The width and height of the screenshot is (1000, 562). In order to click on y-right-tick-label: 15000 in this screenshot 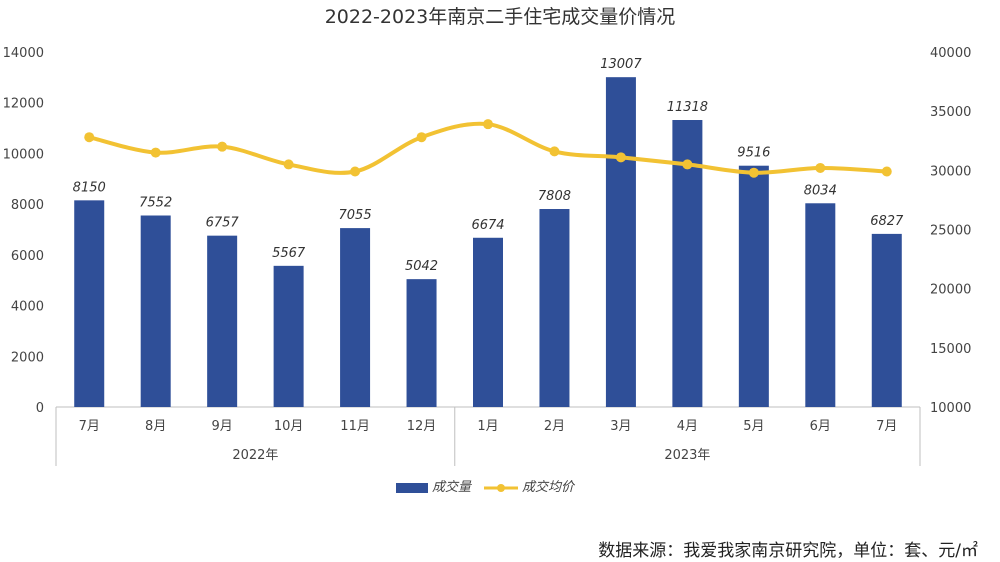, I will do `click(950, 349)`.